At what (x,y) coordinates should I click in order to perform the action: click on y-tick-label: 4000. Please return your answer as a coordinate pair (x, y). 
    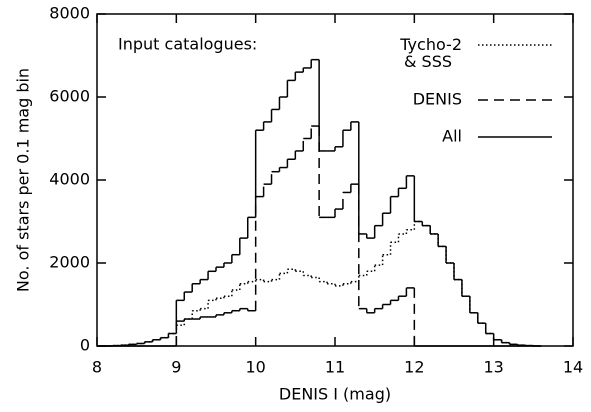
    Looking at the image, I should click on (69, 179).